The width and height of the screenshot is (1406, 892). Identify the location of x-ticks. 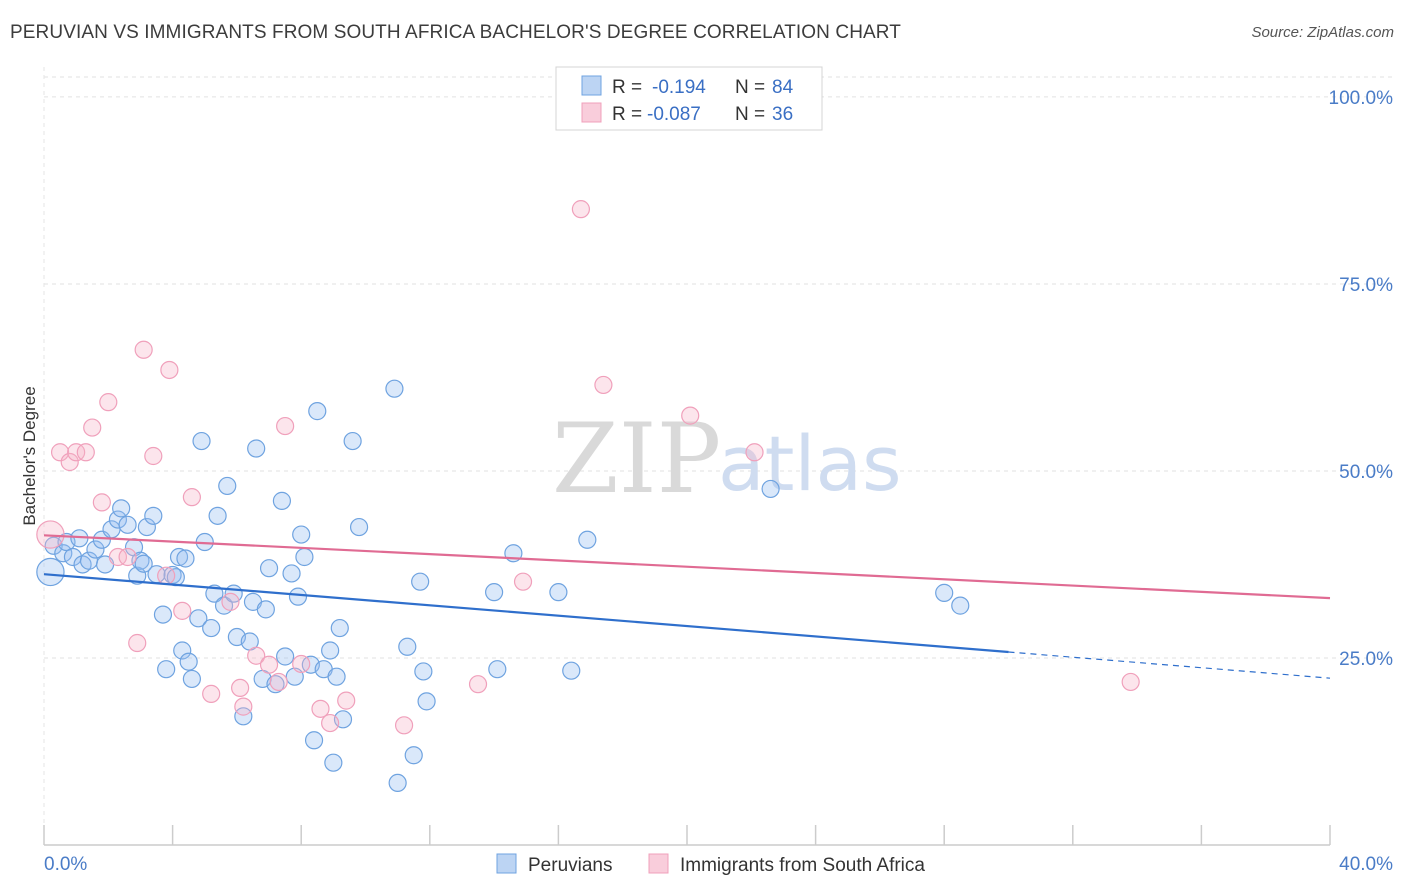
(687, 835).